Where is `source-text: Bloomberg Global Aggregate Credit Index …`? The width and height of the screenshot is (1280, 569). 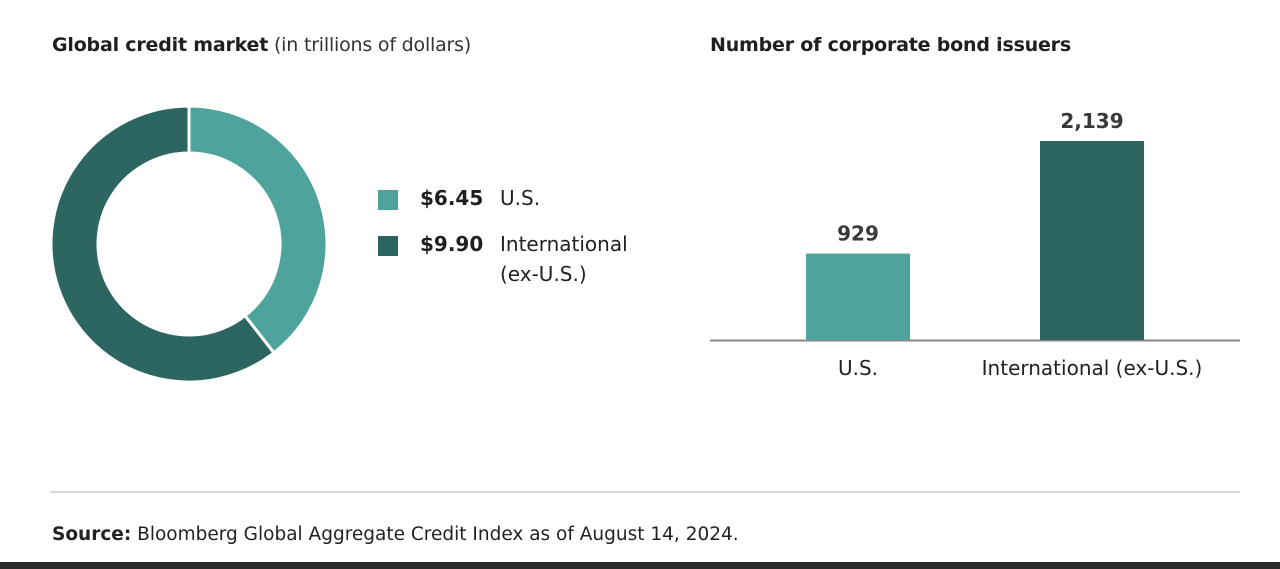
source-text: Bloomberg Global Aggregate Credit Index … is located at coordinates (438, 534).